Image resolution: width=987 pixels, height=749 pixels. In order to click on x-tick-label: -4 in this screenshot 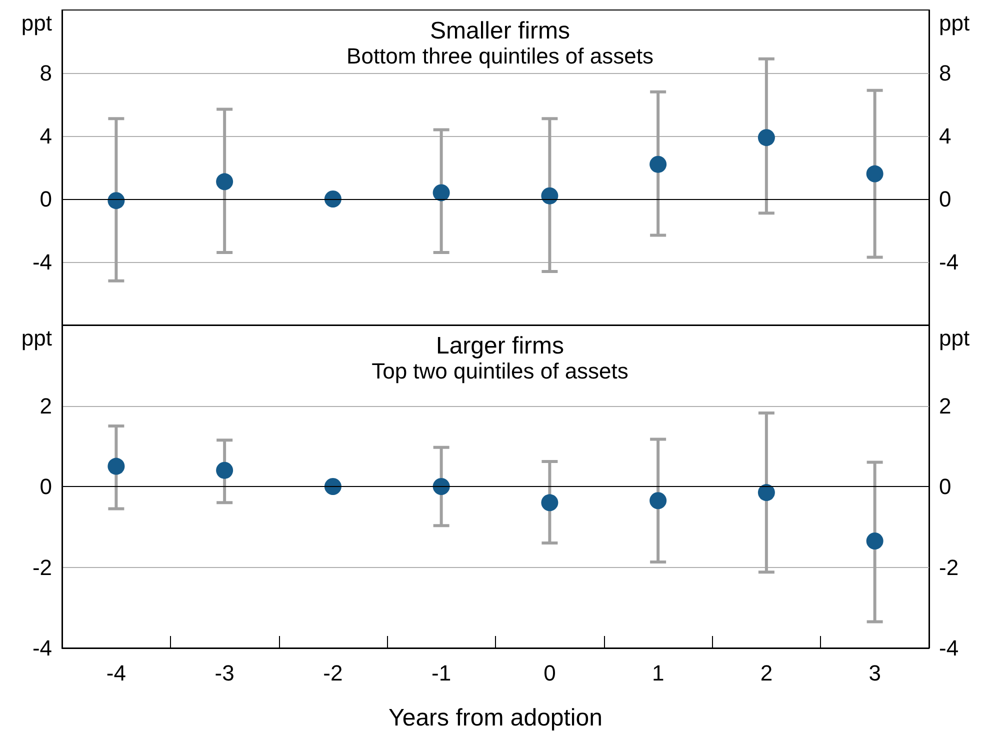, I will do `click(116, 673)`.